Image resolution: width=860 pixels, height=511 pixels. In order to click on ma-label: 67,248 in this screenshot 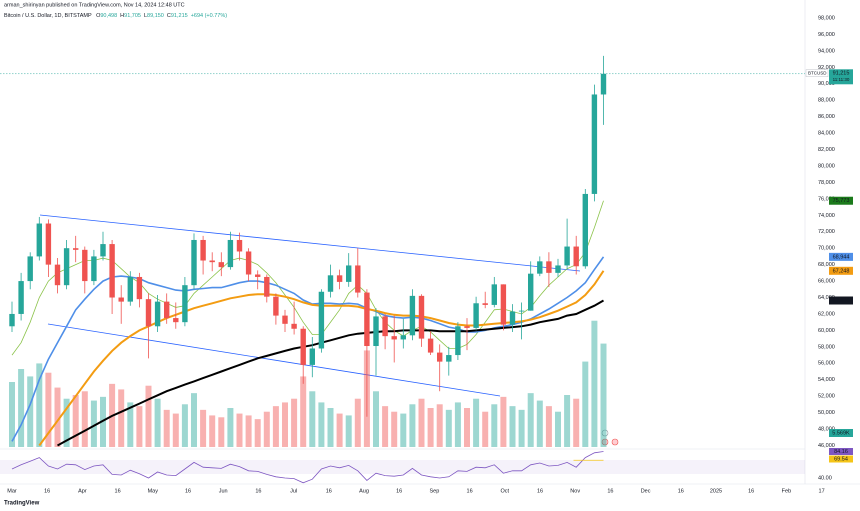, I will do `click(841, 271)`.